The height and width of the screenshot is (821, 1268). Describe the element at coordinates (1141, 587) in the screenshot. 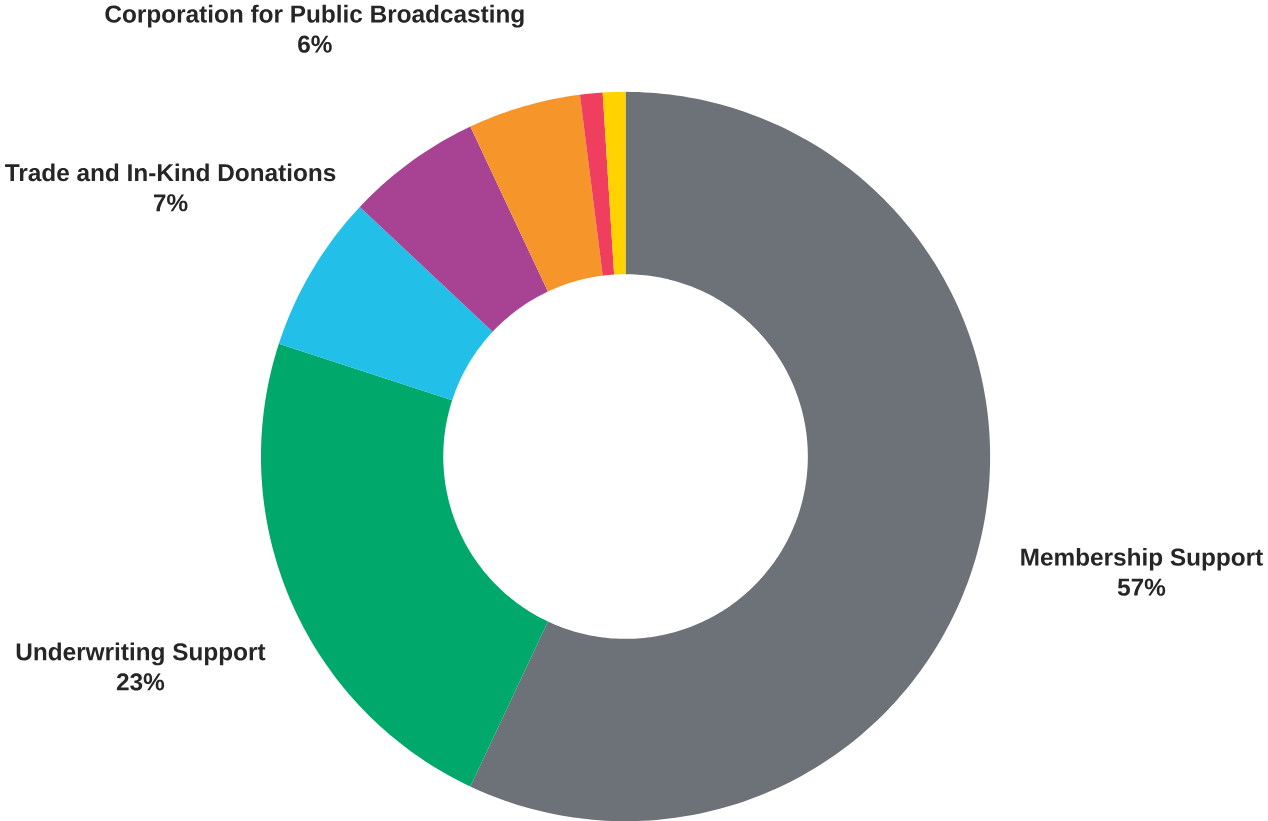

I see `data-label: 57%` at that location.